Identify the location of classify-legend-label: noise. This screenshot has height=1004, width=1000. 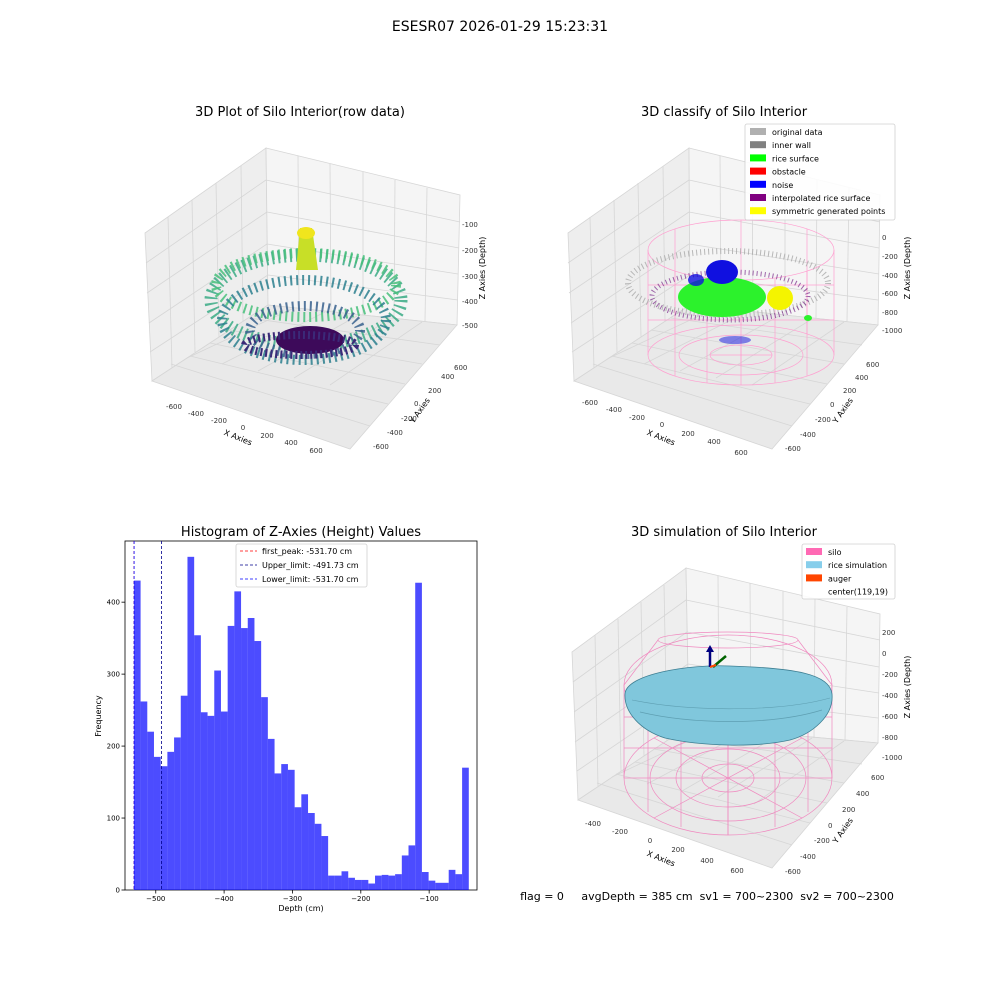
(782, 185).